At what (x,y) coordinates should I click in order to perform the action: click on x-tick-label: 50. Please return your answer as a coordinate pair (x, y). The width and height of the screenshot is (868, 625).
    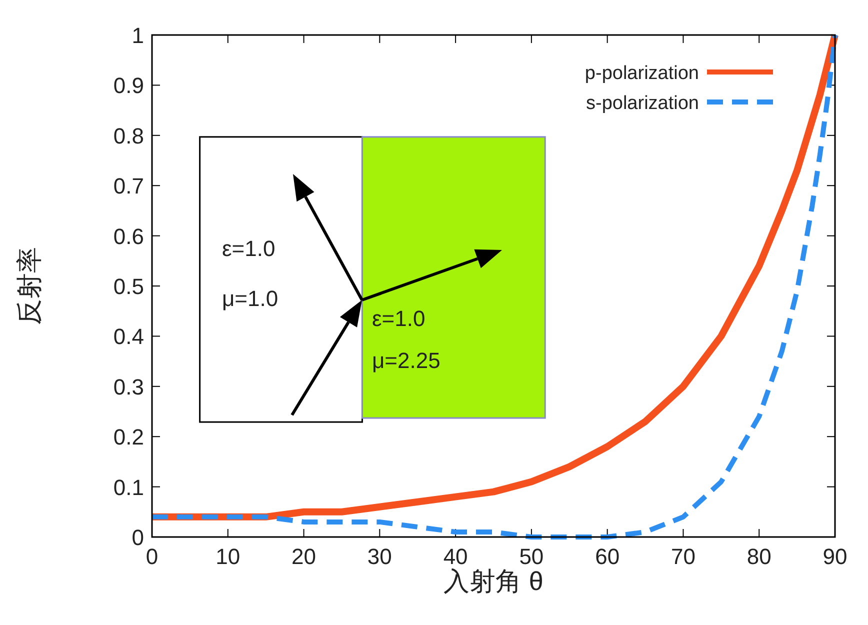
    Looking at the image, I should click on (531, 556).